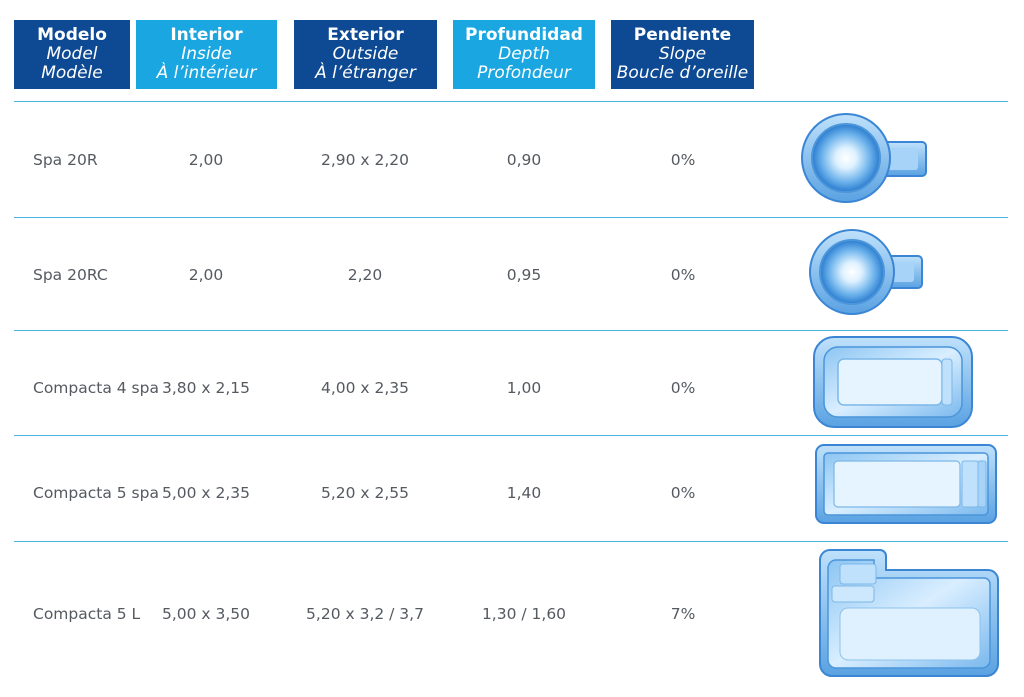 The width and height of the screenshot is (1024, 697). What do you see at coordinates (96, 388) in the screenshot?
I see `cell-model: Compacta 4 spa` at bounding box center [96, 388].